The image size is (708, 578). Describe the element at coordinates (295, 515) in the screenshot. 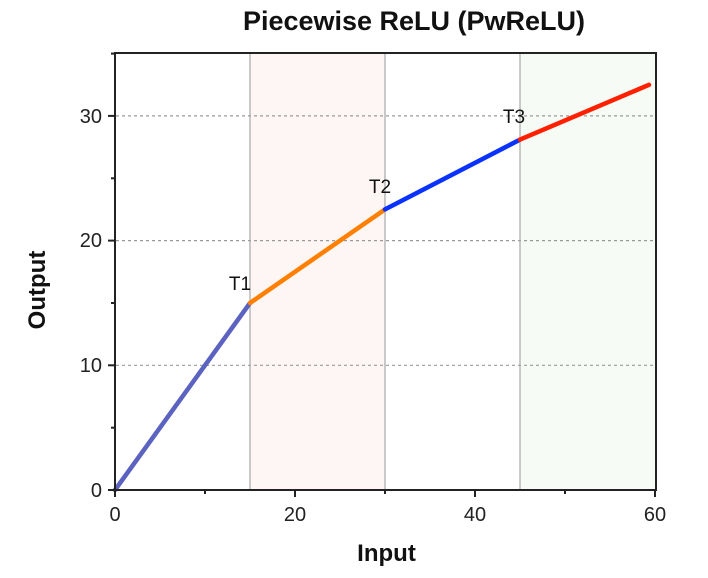

I see `x-tick-label: 20` at that location.